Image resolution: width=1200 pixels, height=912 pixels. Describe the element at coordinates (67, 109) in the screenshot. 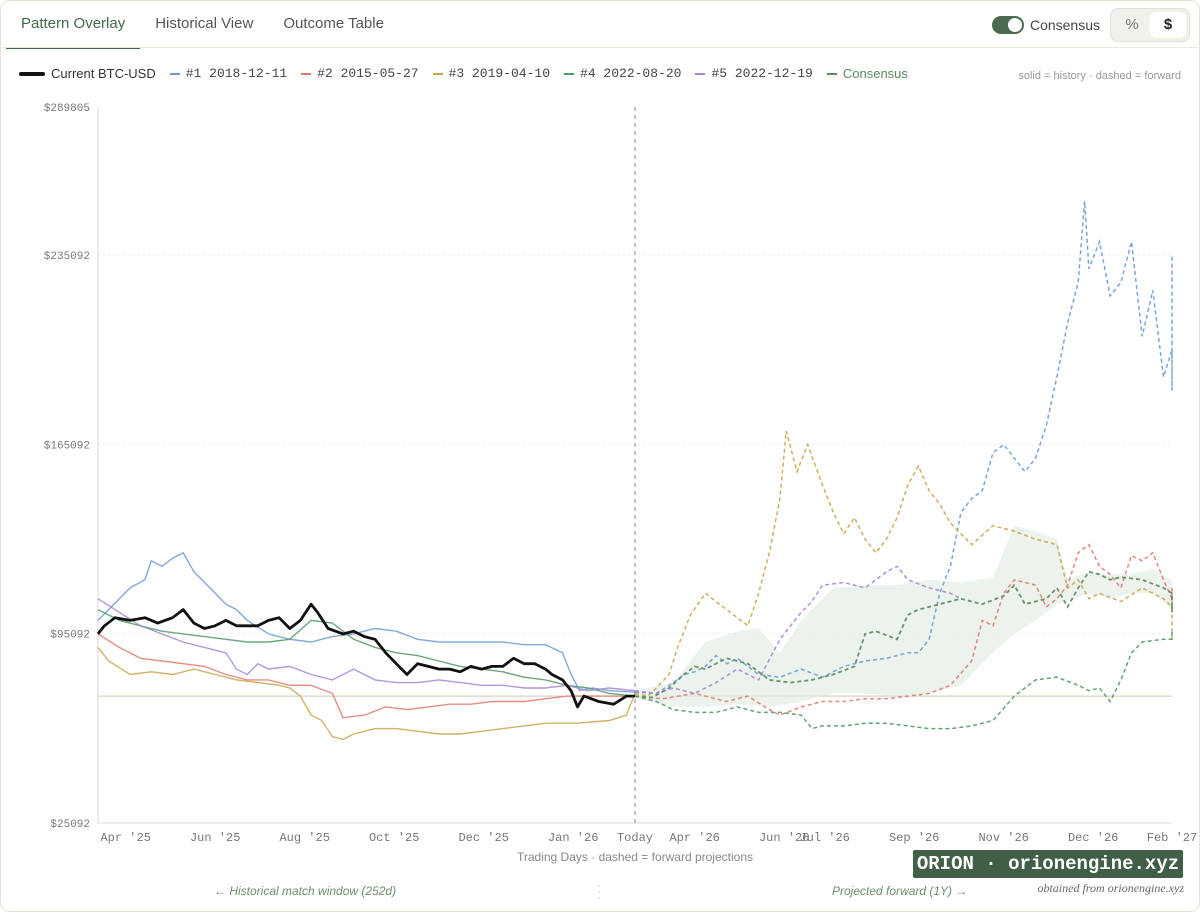

I see `y-tick-label: $289805` at that location.